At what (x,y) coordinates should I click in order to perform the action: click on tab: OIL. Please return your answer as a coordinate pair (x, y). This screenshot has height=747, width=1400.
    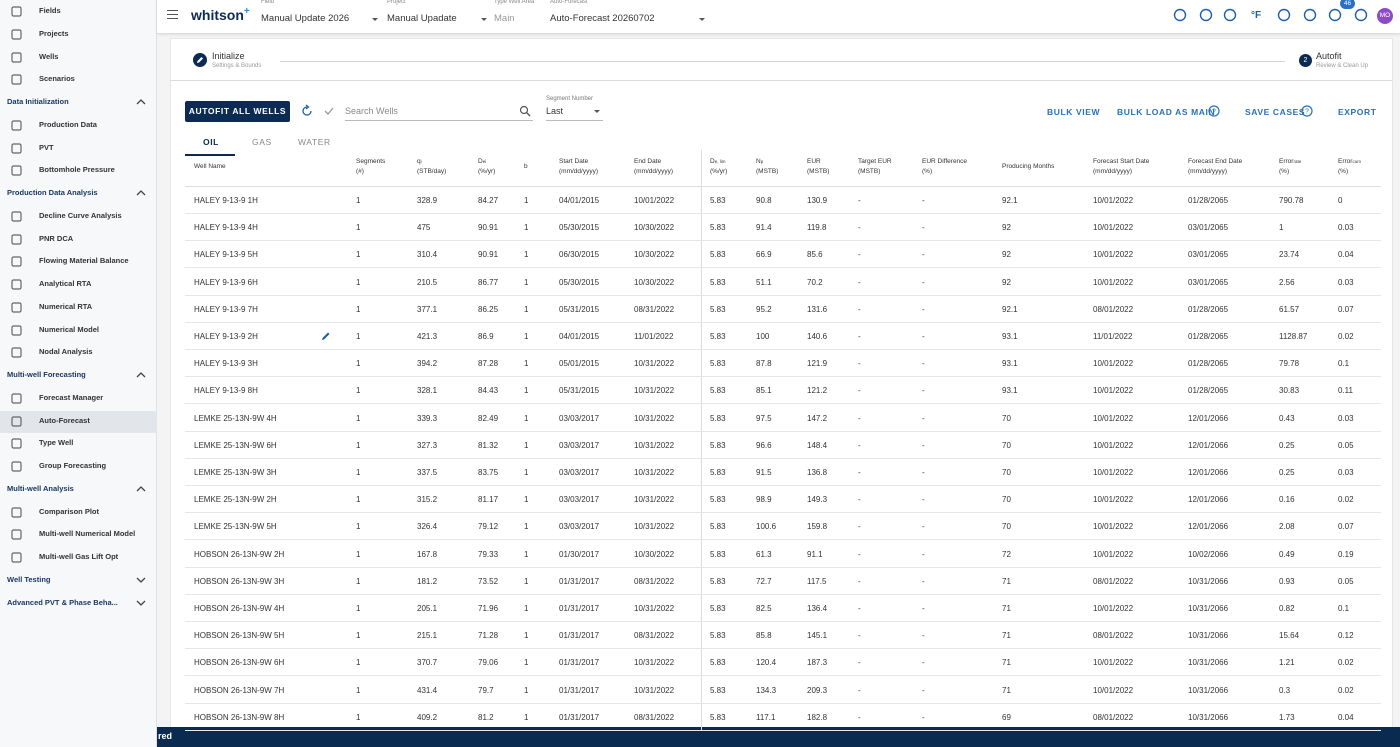
    Looking at the image, I should click on (211, 142).